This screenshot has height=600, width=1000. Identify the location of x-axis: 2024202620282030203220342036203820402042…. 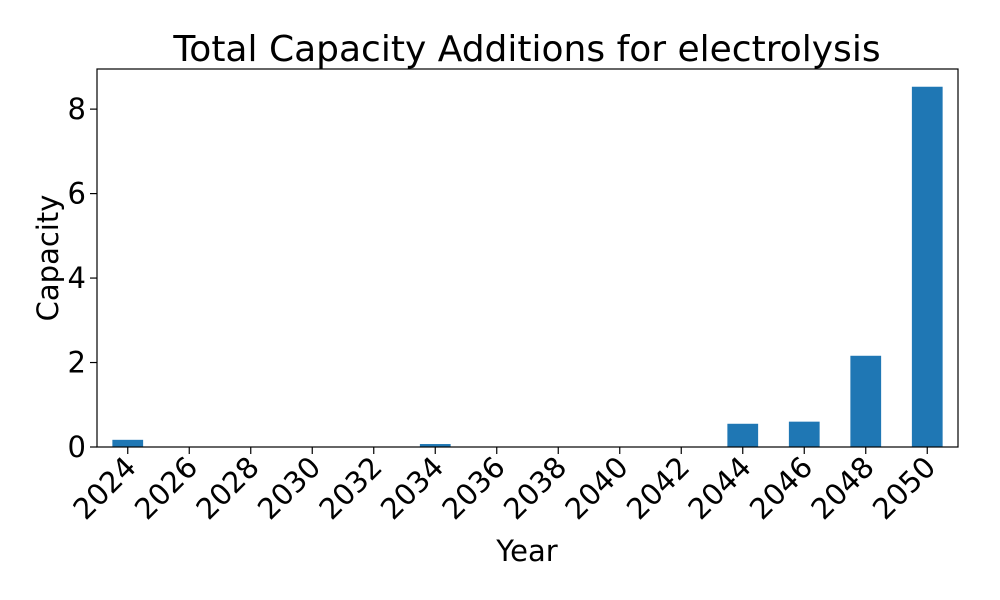
(504, 486).